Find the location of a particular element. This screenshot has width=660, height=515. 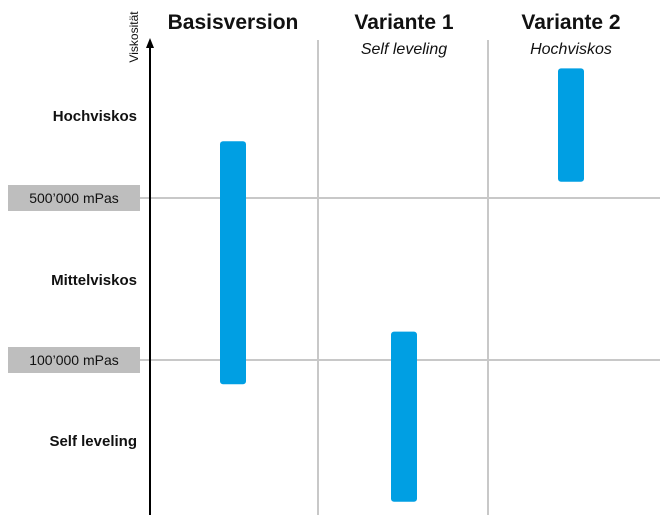

column-subtitle-variante-1: Self leveling is located at coordinates (404, 49).